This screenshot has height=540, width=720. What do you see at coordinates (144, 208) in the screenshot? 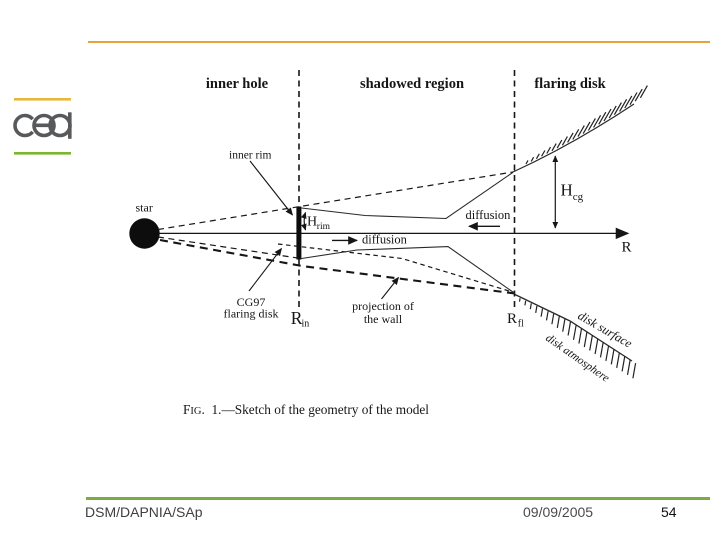
I see `svg-text: star` at bounding box center [144, 208].